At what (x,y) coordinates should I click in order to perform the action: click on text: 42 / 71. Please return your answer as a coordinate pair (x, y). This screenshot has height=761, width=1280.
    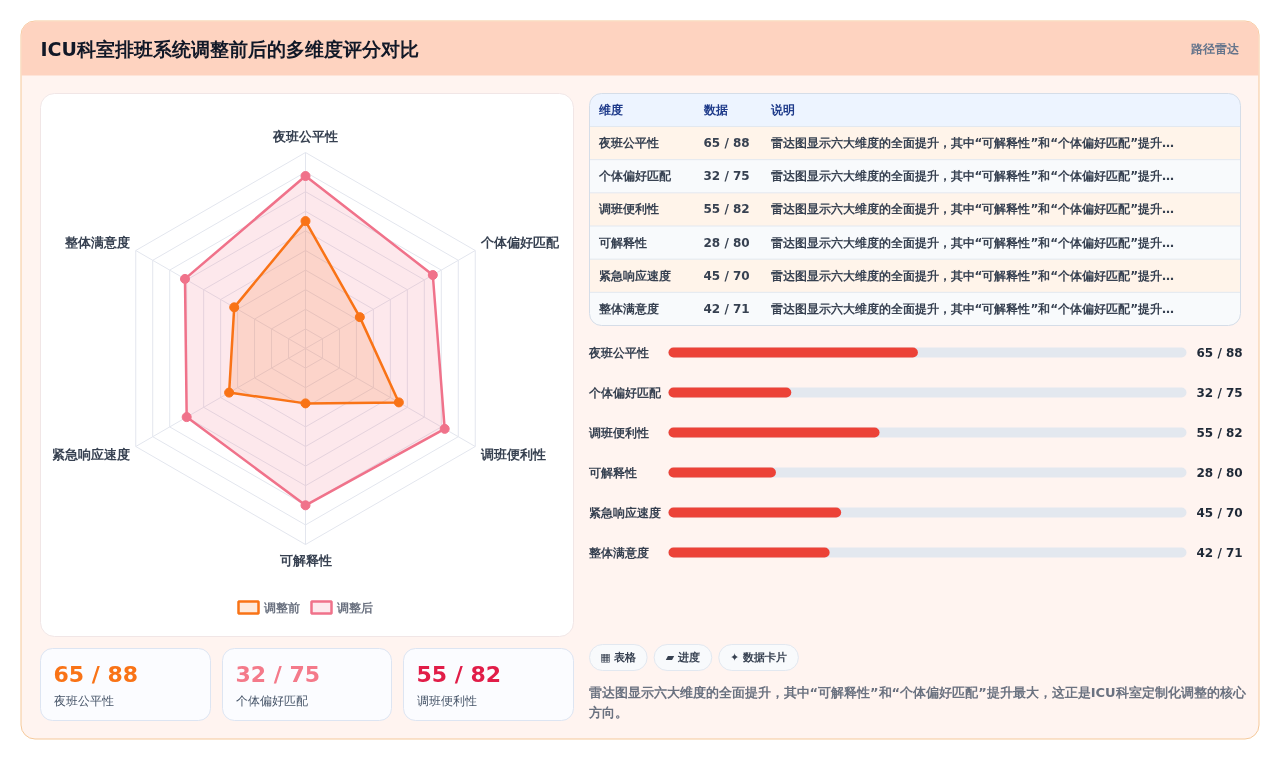
    Looking at the image, I should click on (726, 308).